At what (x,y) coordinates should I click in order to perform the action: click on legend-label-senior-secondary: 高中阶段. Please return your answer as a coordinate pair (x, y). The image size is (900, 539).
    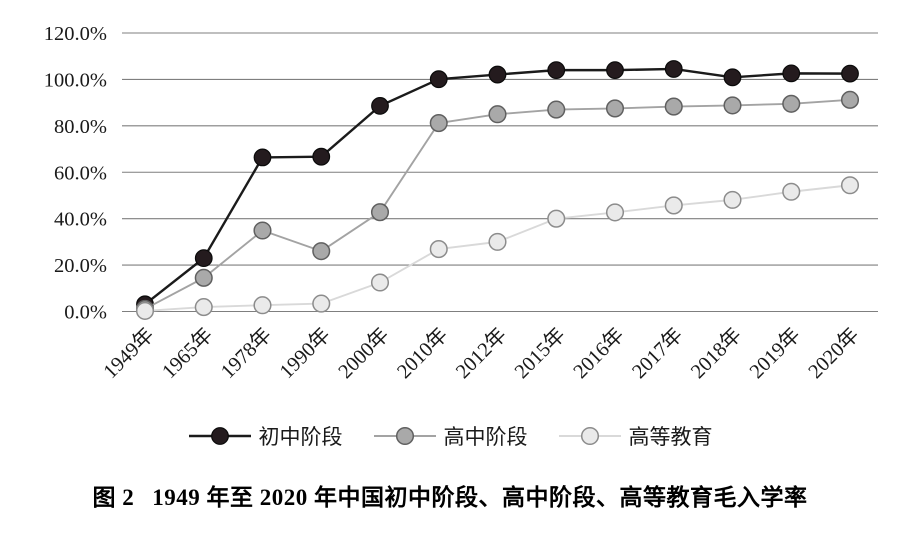
    Looking at the image, I should click on (485, 437).